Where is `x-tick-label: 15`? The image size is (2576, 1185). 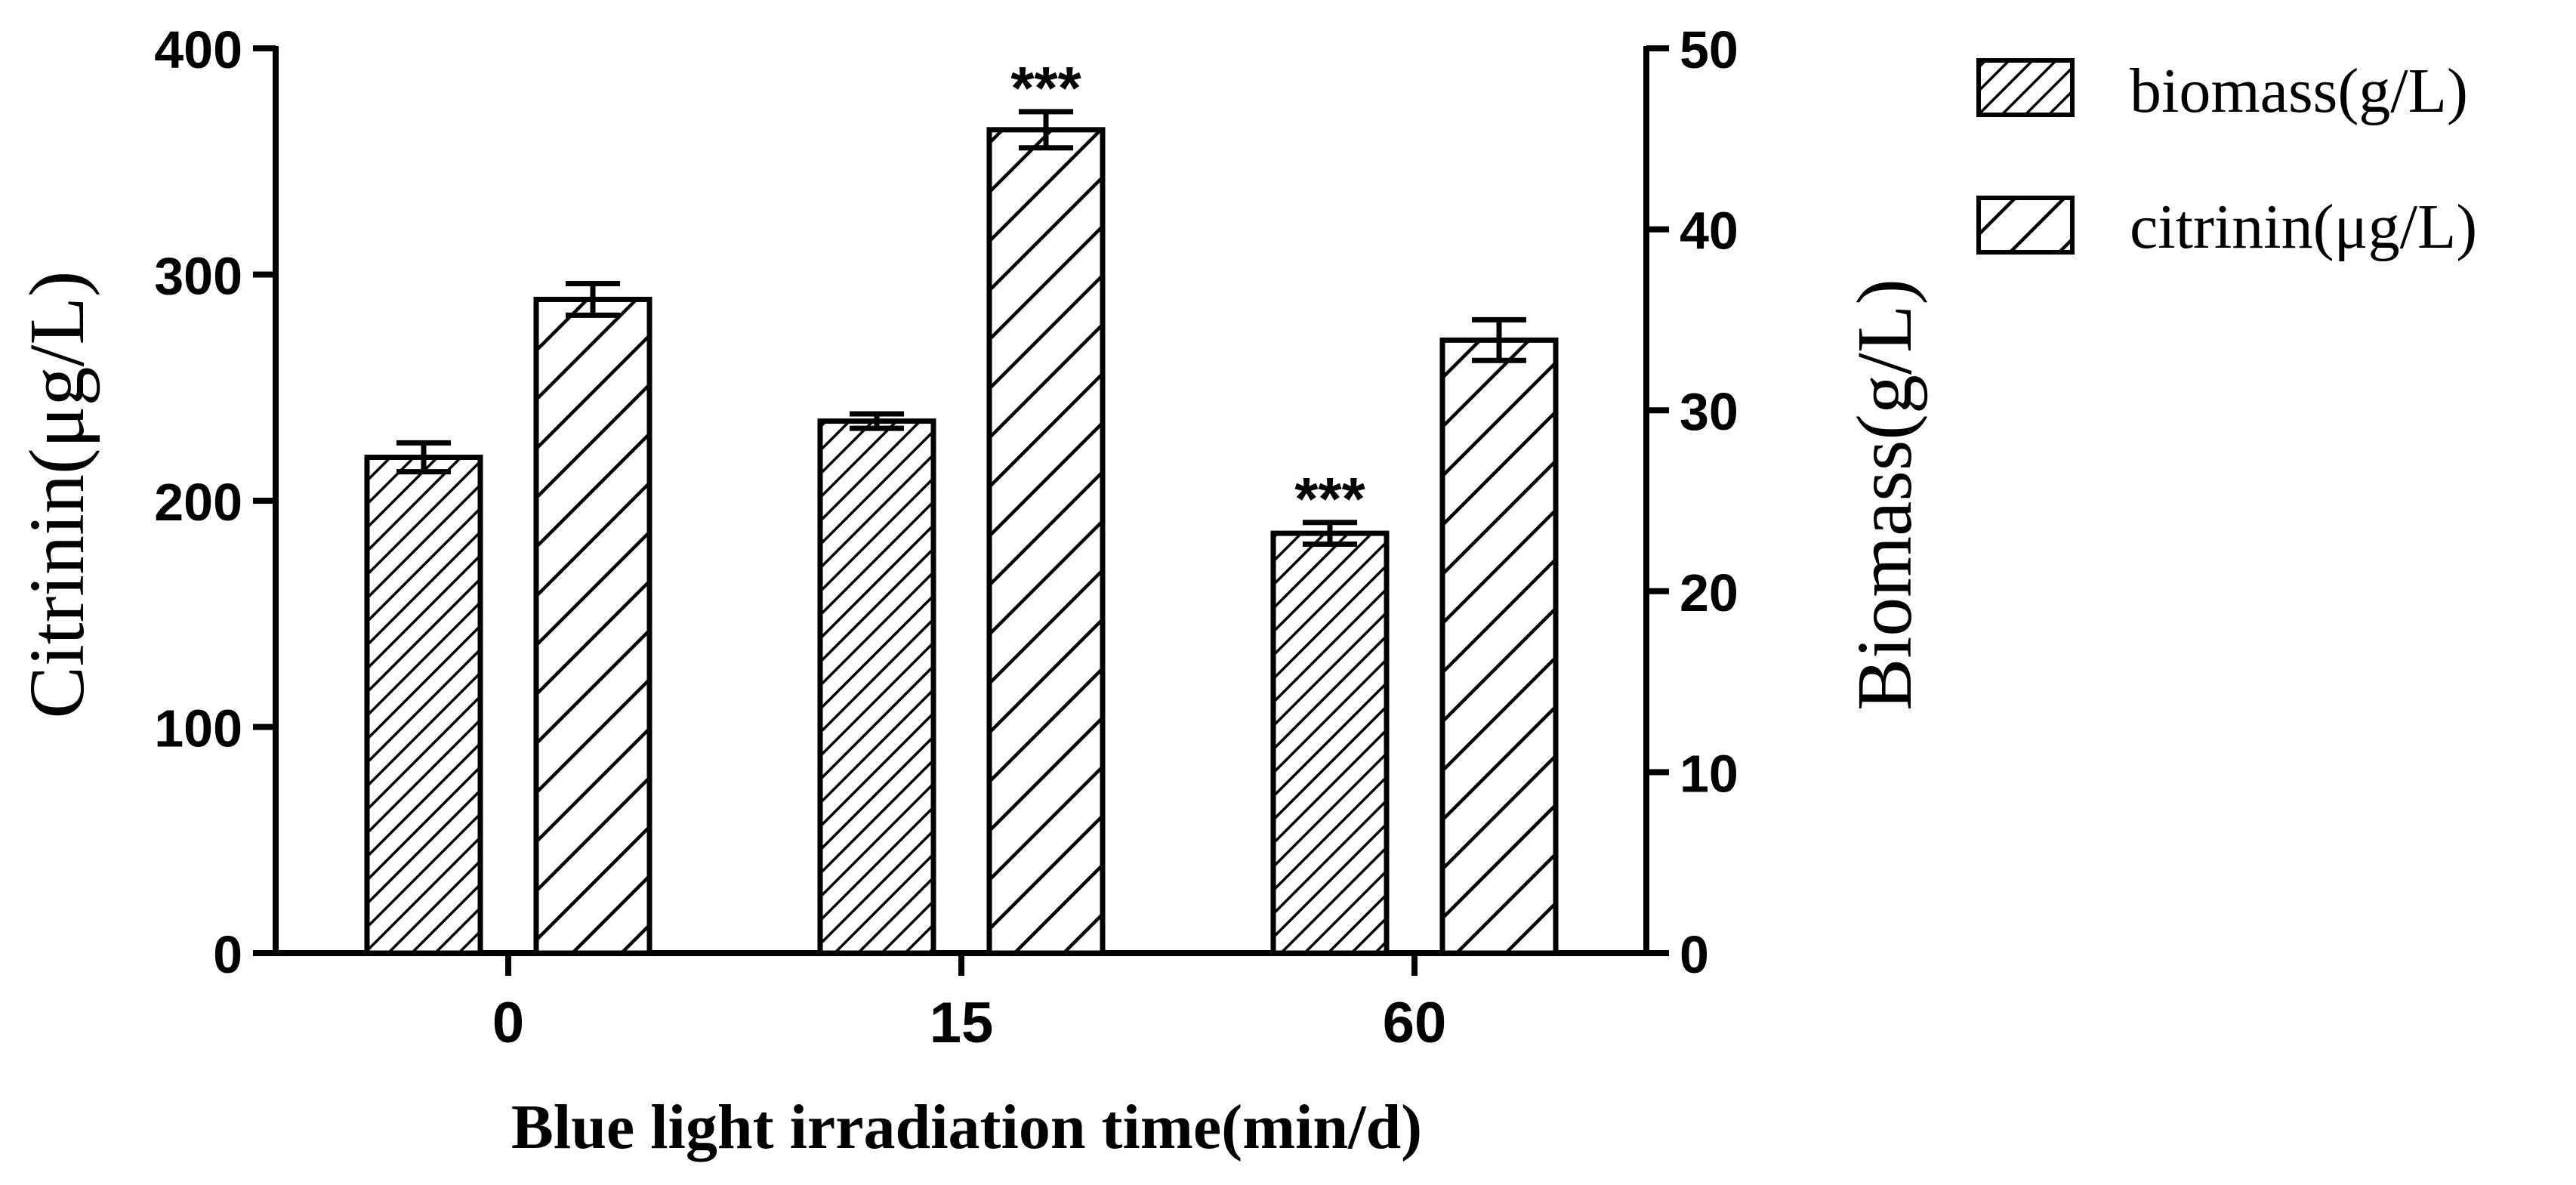
x-tick-label: 15 is located at coordinates (962, 1023).